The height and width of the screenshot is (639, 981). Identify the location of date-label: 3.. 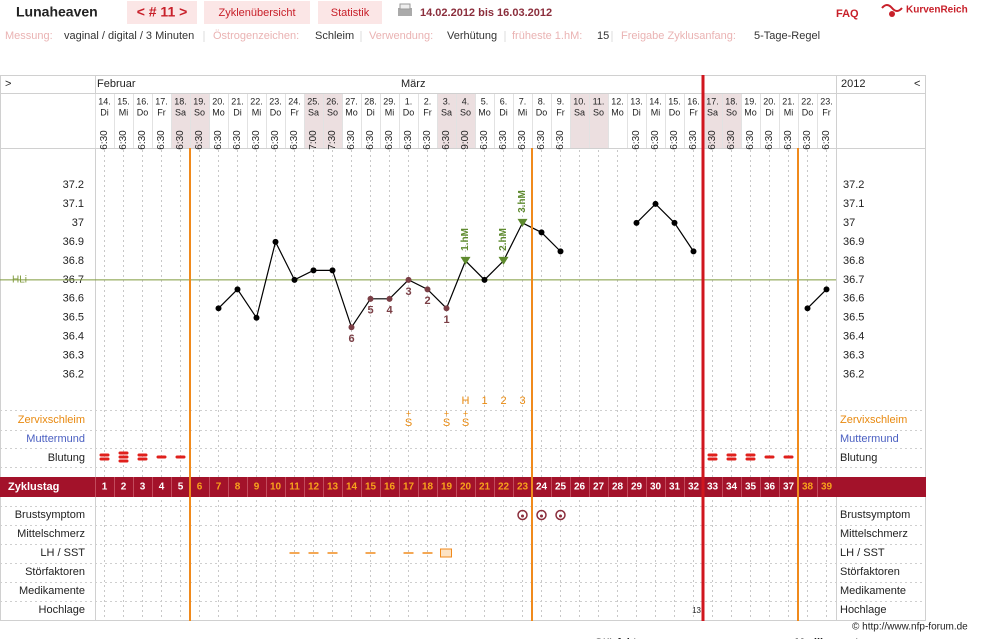
(447, 101).